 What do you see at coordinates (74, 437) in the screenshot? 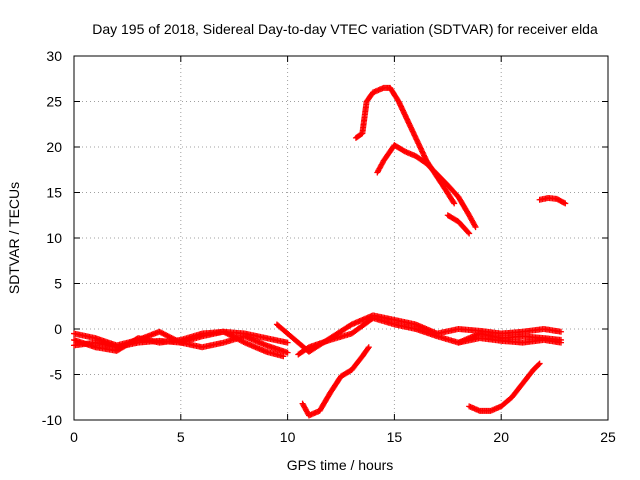
I see `x-tick-label: 0` at bounding box center [74, 437].